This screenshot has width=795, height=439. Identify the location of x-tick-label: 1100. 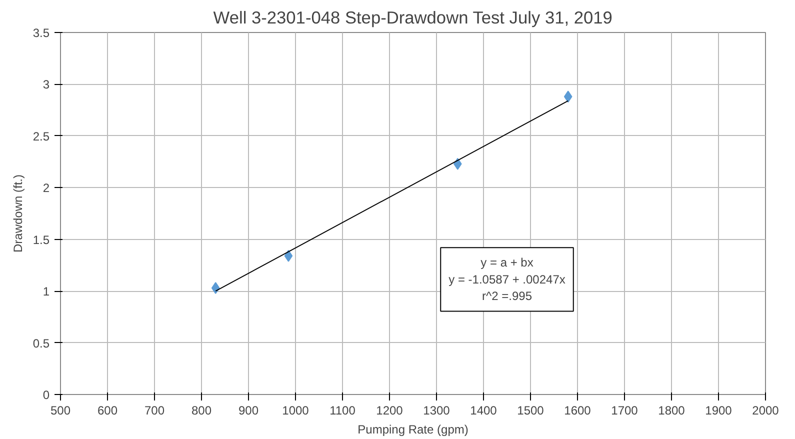
(343, 411).